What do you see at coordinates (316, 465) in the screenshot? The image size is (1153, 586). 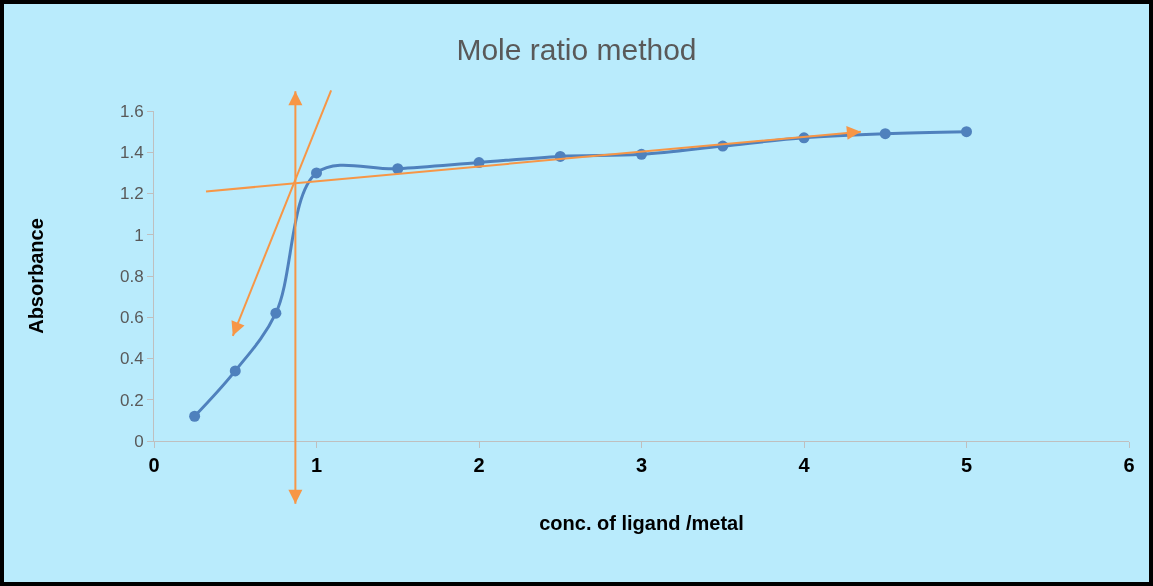 I see `x-tick-label: 1` at bounding box center [316, 465].